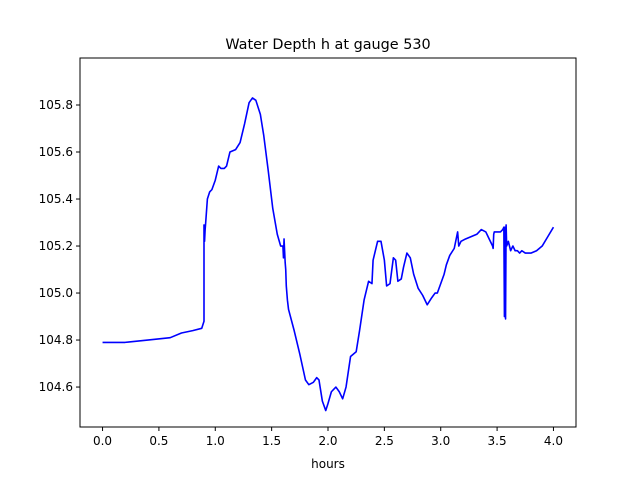 This screenshot has width=640, height=480. Describe the element at coordinates (56, 387) in the screenshot. I see `y-tick-label: 104.6` at that location.